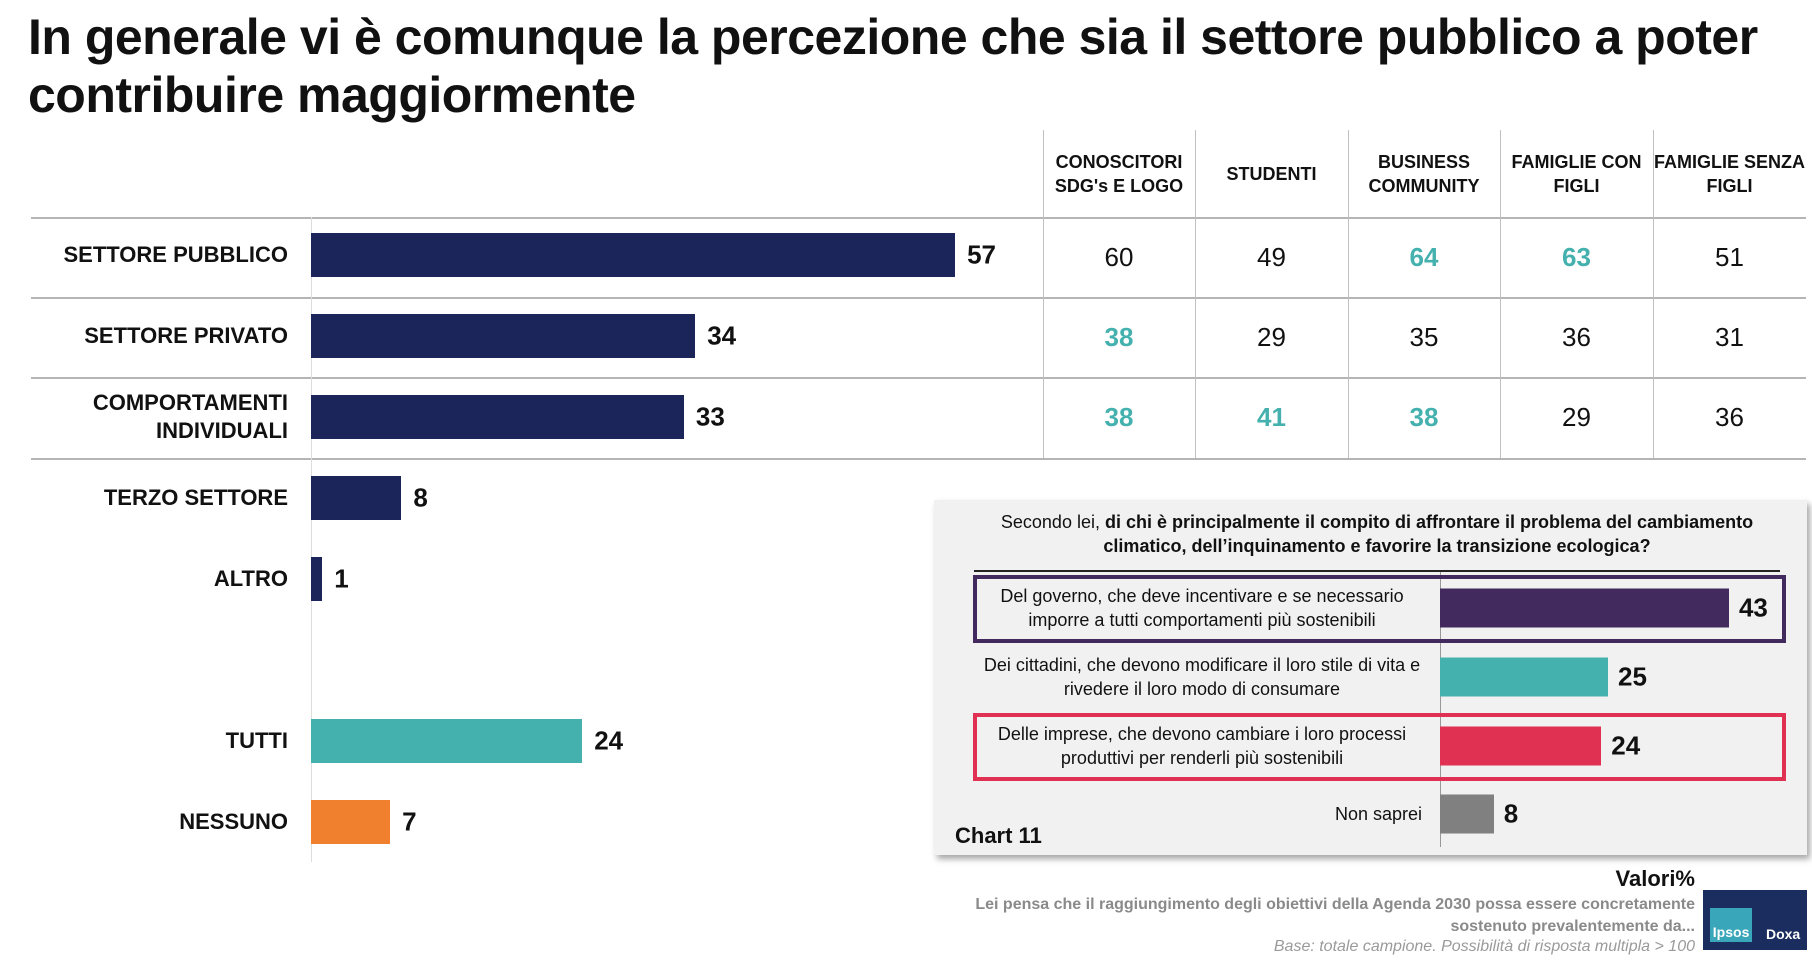 The height and width of the screenshot is (960, 1812). What do you see at coordinates (1576, 173) in the screenshot?
I see `column-header: FAMIGLIE CON FIGLI` at bounding box center [1576, 173].